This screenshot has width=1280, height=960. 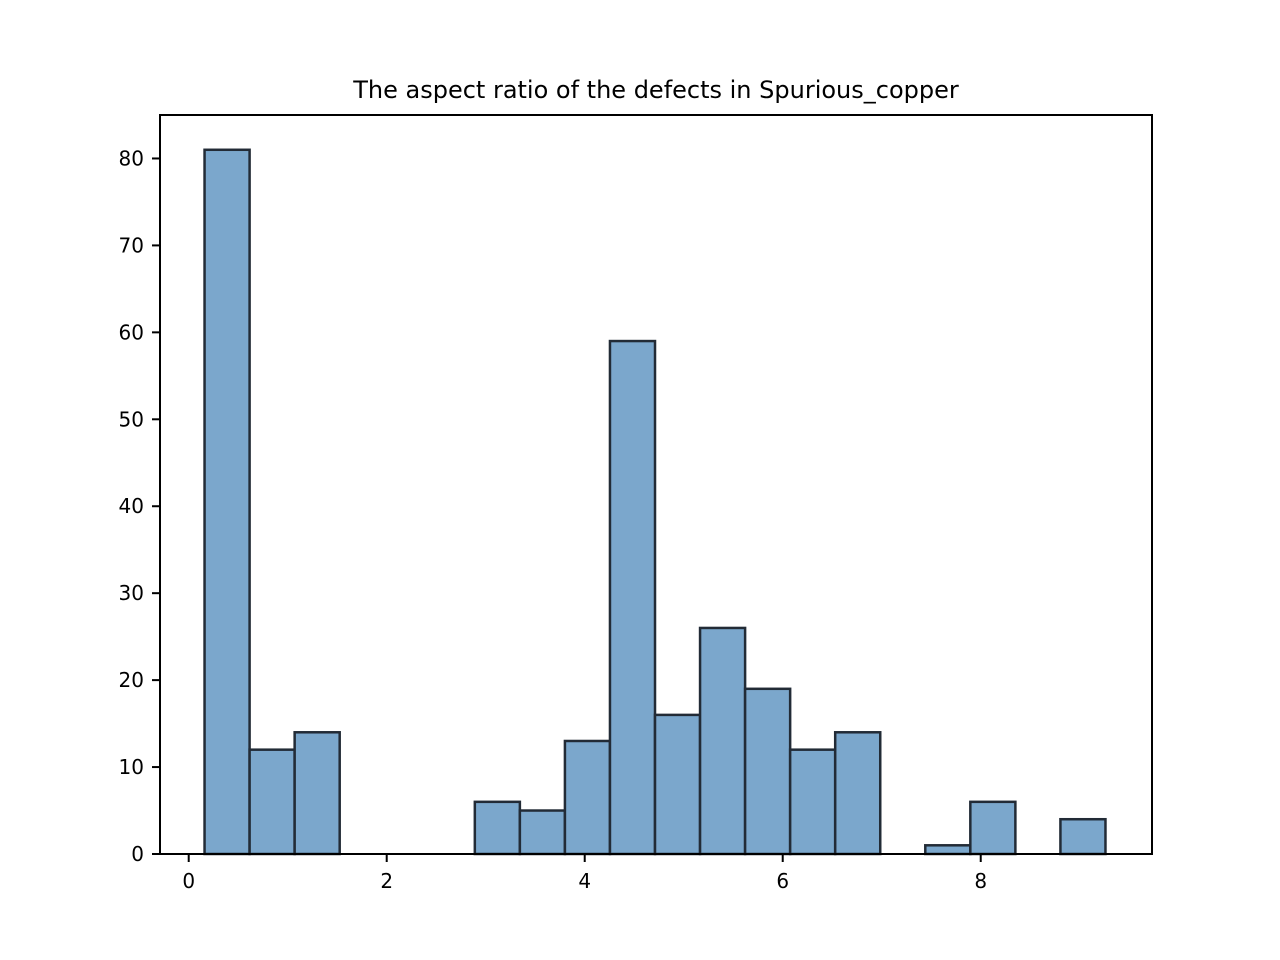 I want to click on y-axis: 0 10 20 30 40 50 60 70 80, so click(x=139, y=506).